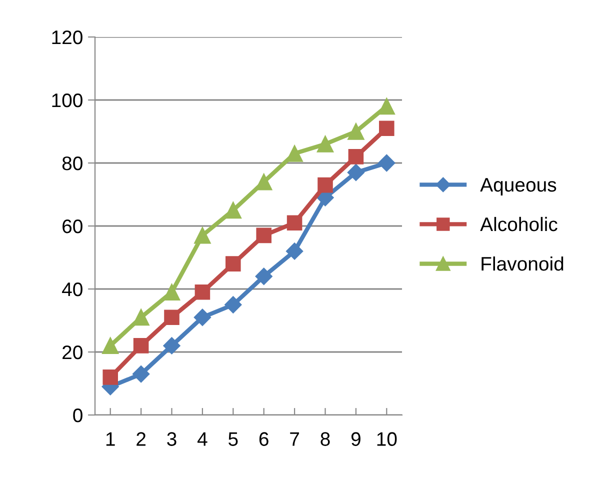  Describe the element at coordinates (72, 289) in the screenshot. I see `y-tick-label: 40` at that location.